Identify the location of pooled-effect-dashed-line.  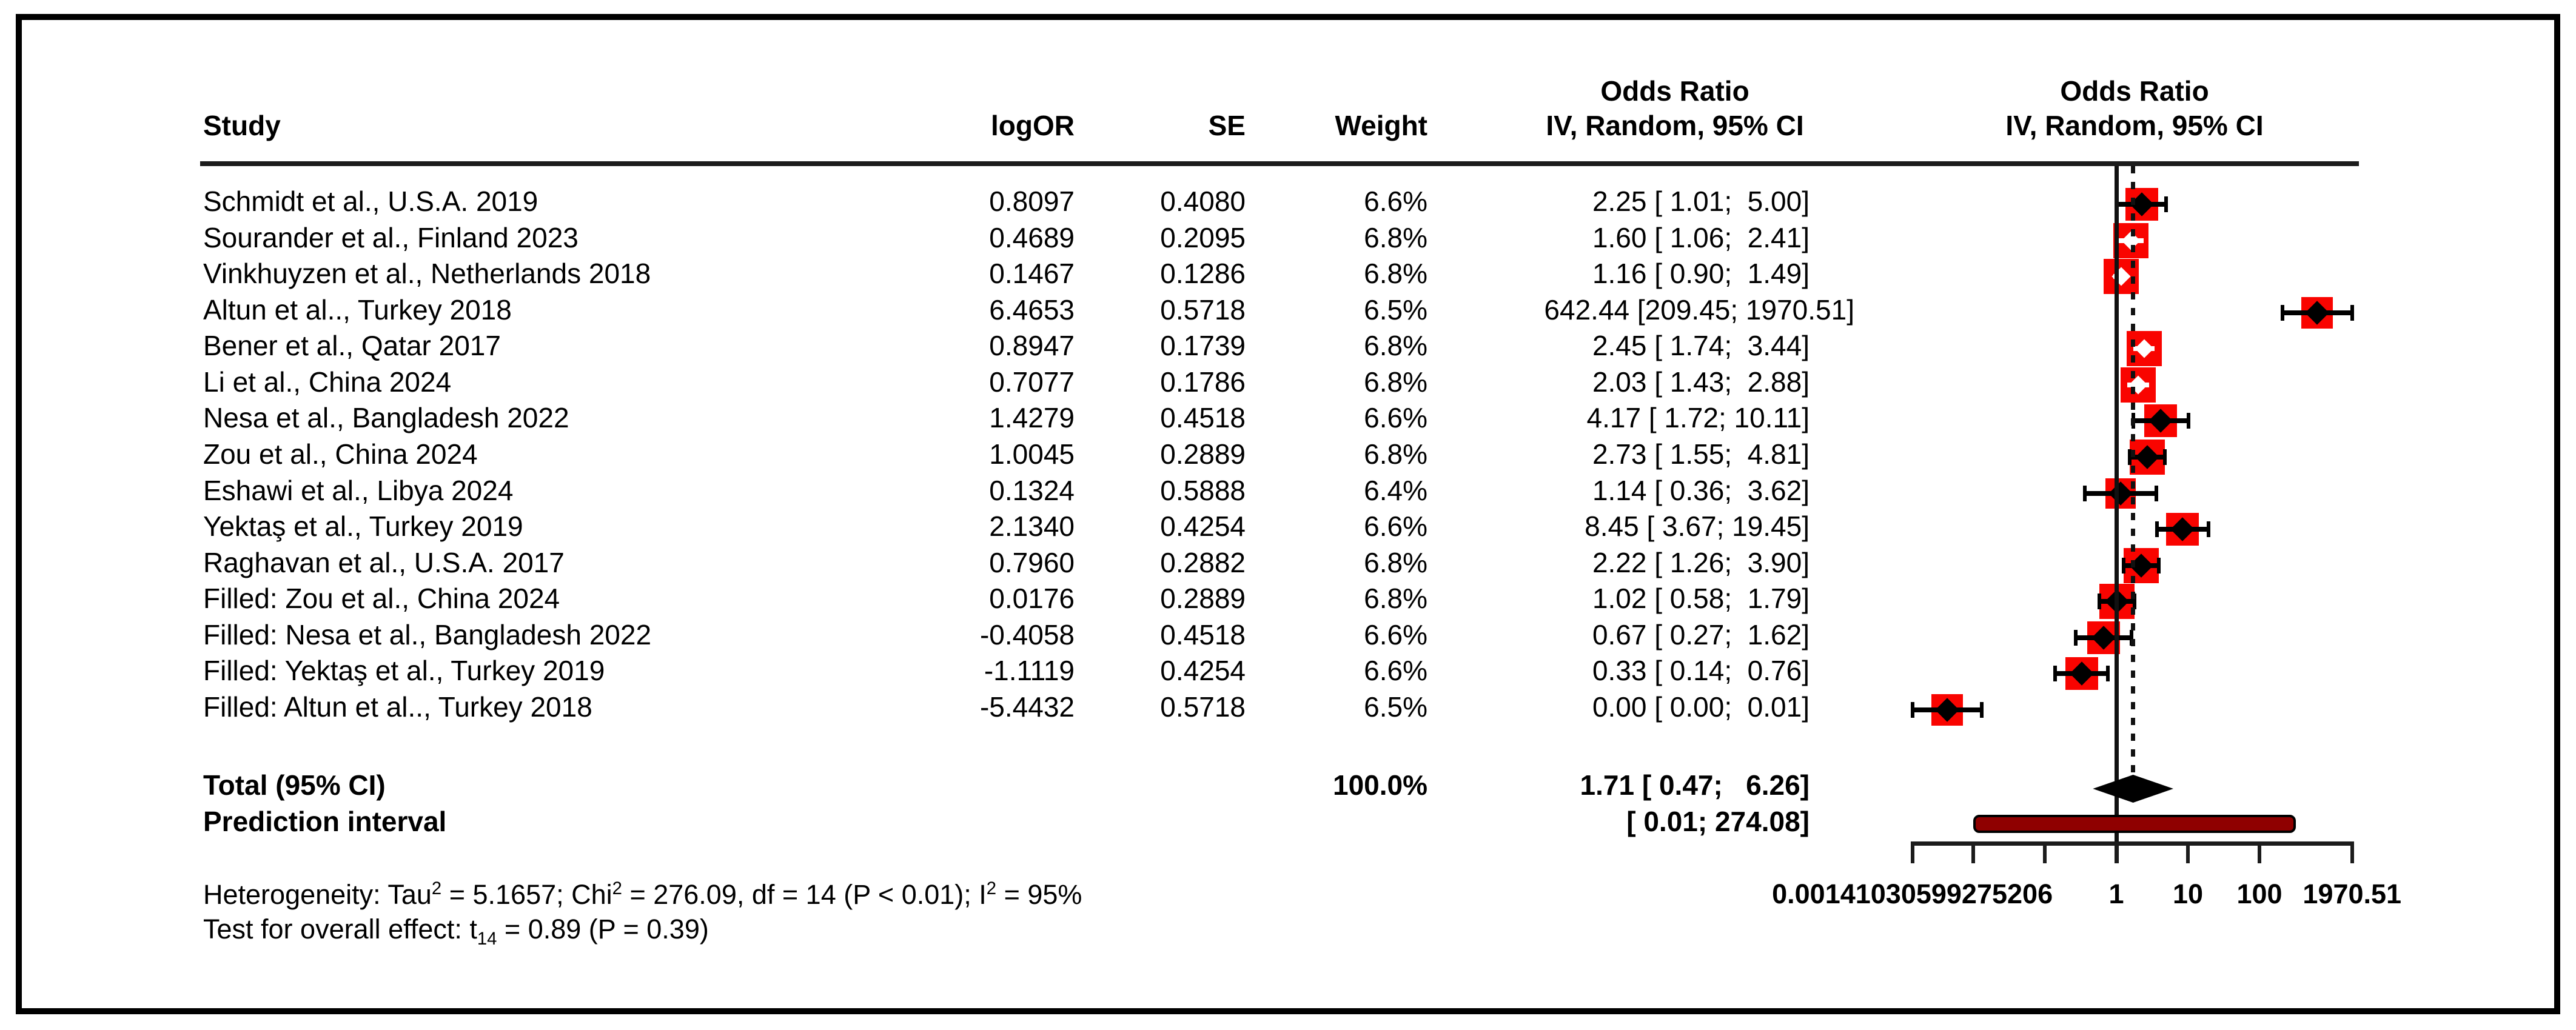
(2133, 470).